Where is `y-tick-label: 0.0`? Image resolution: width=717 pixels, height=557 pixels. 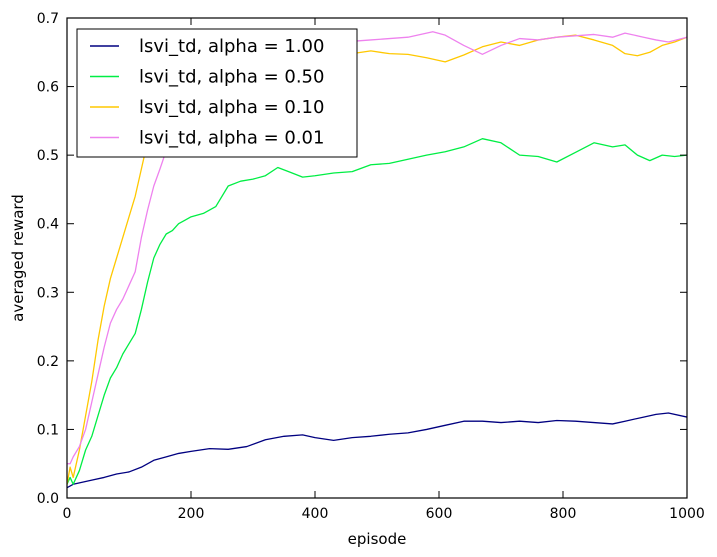
y-tick-label: 0.0 is located at coordinates (48, 499).